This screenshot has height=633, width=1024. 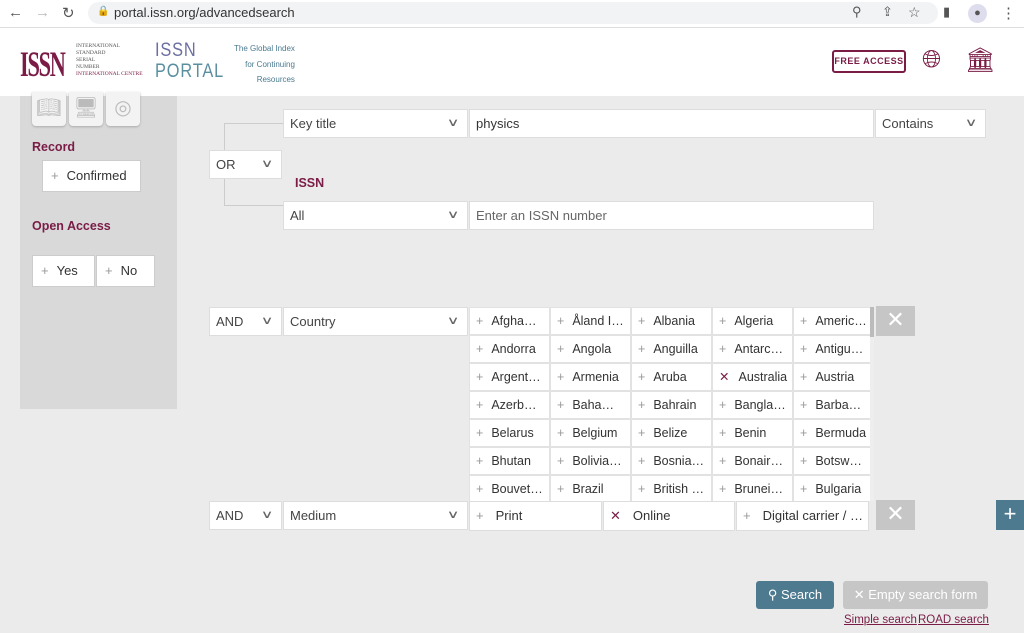 I want to click on operator-select-2: AND ∨, so click(x=245, y=321).